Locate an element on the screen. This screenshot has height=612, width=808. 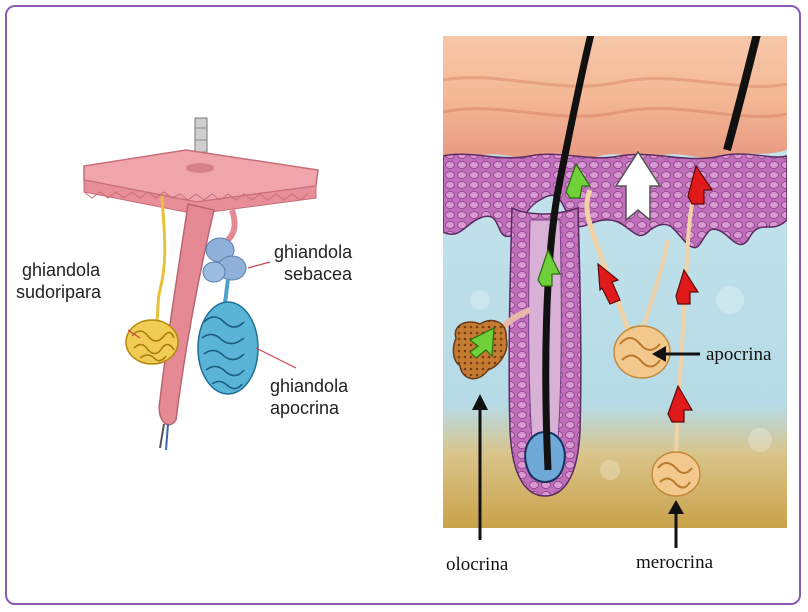
label-olocrina: olocrina is located at coordinates (477, 564).